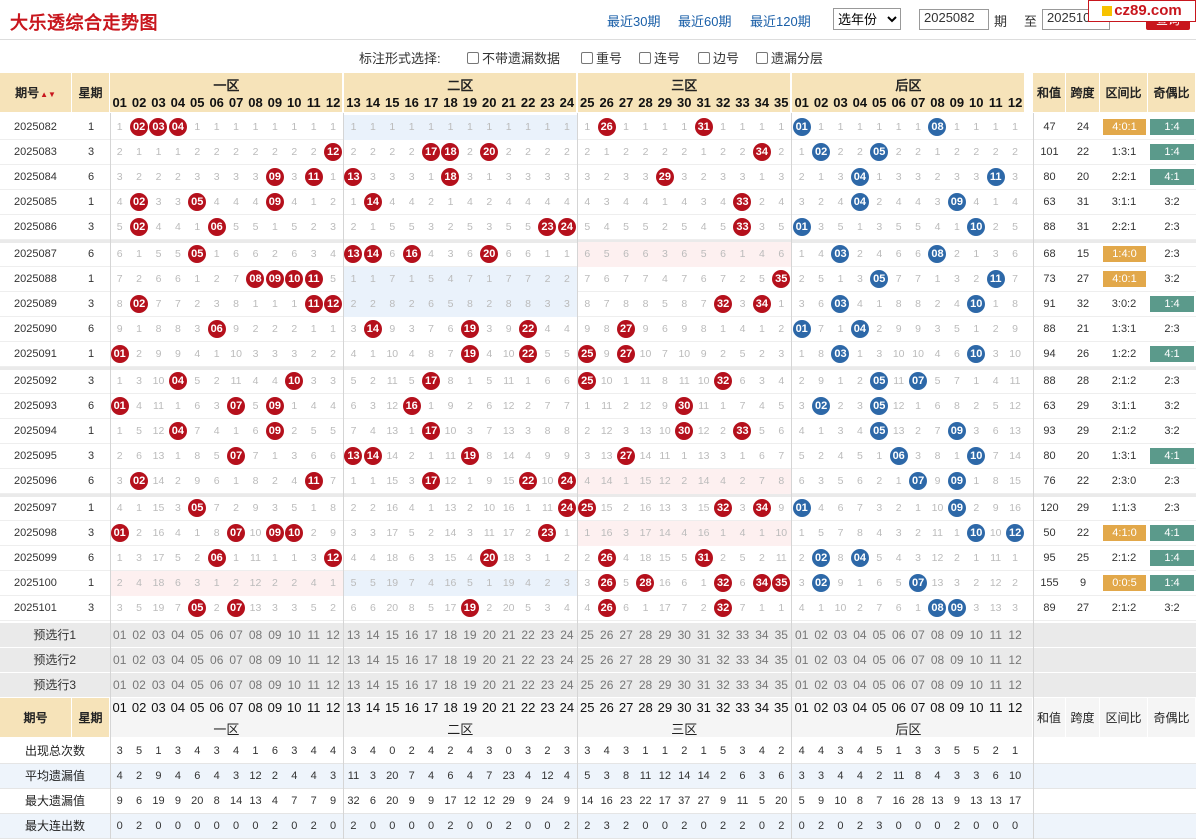  What do you see at coordinates (48, 94) in the screenshot?
I see `sort-icon: ▲▼` at bounding box center [48, 94].